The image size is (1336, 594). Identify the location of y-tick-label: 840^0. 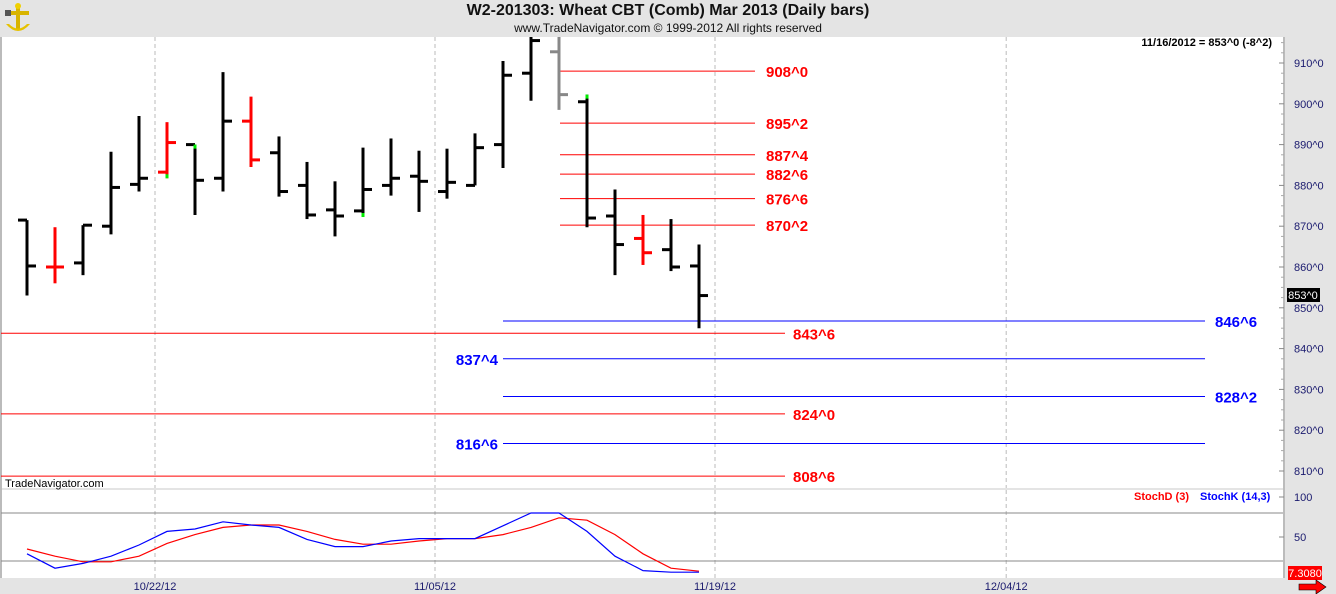
(1309, 350).